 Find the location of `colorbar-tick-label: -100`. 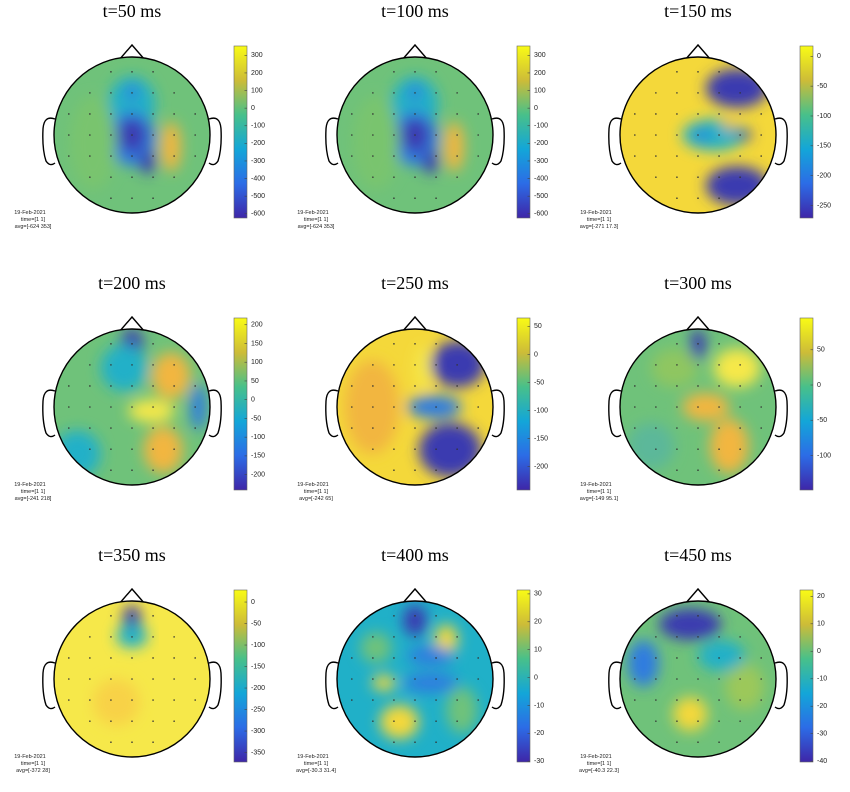

colorbar-tick-label: -100 is located at coordinates (824, 455).